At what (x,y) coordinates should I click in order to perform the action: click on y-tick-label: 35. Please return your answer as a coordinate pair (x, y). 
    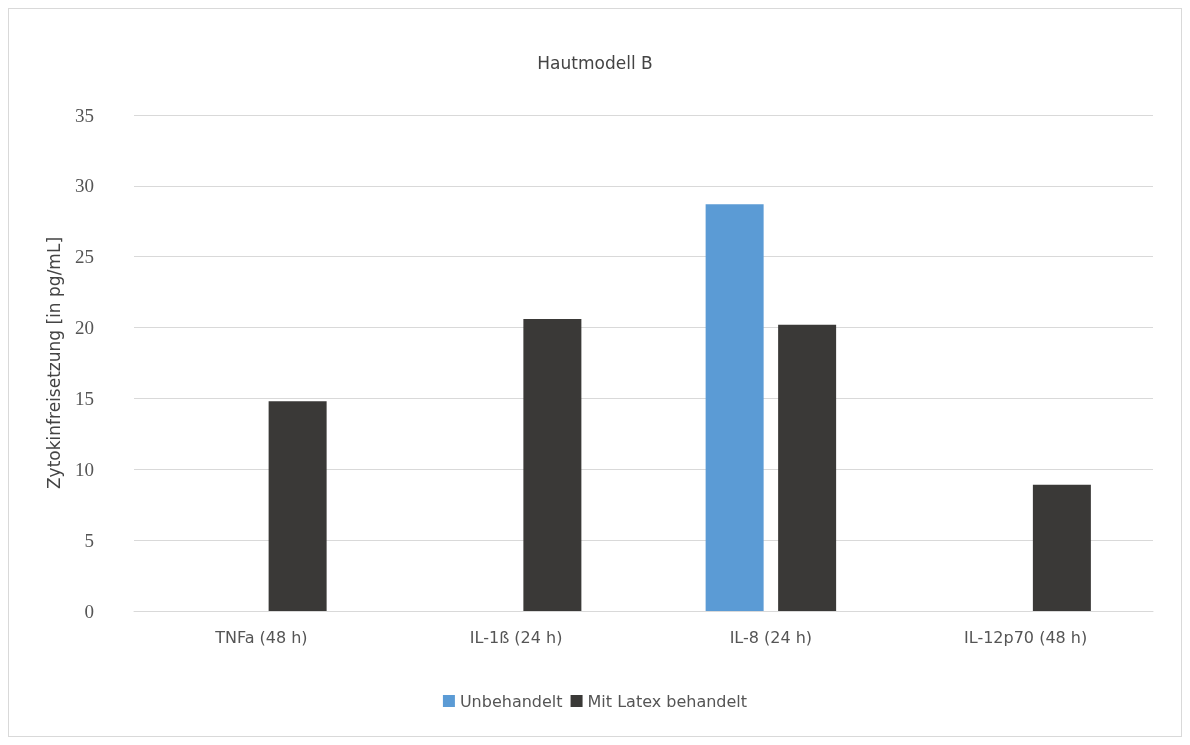
    Looking at the image, I should click on (84, 115).